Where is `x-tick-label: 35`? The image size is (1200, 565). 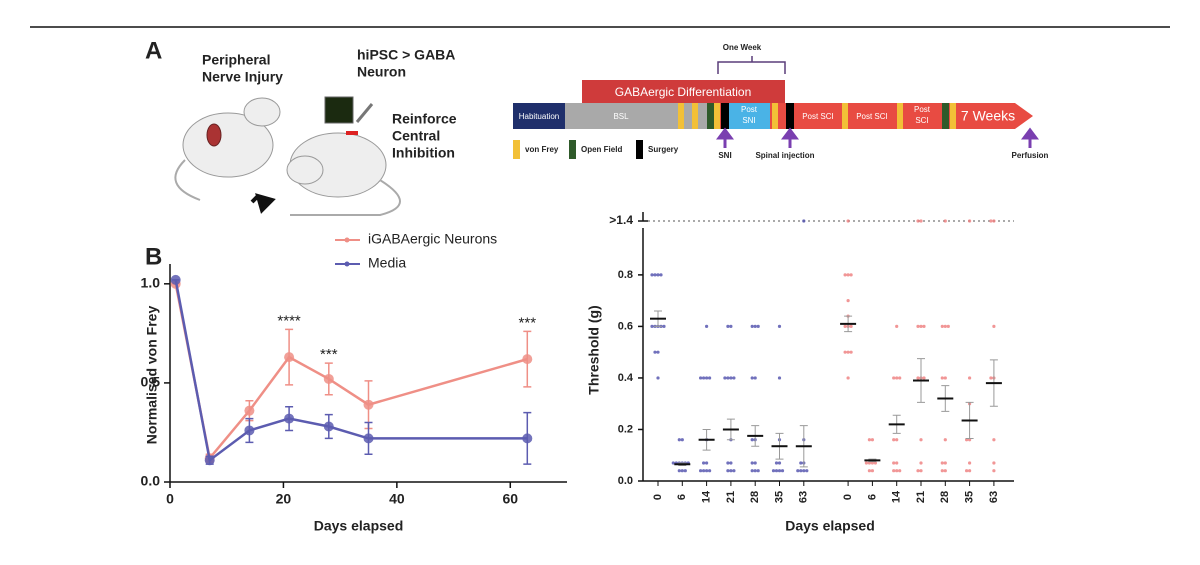
x-tick-label: 35 is located at coordinates (970, 497).